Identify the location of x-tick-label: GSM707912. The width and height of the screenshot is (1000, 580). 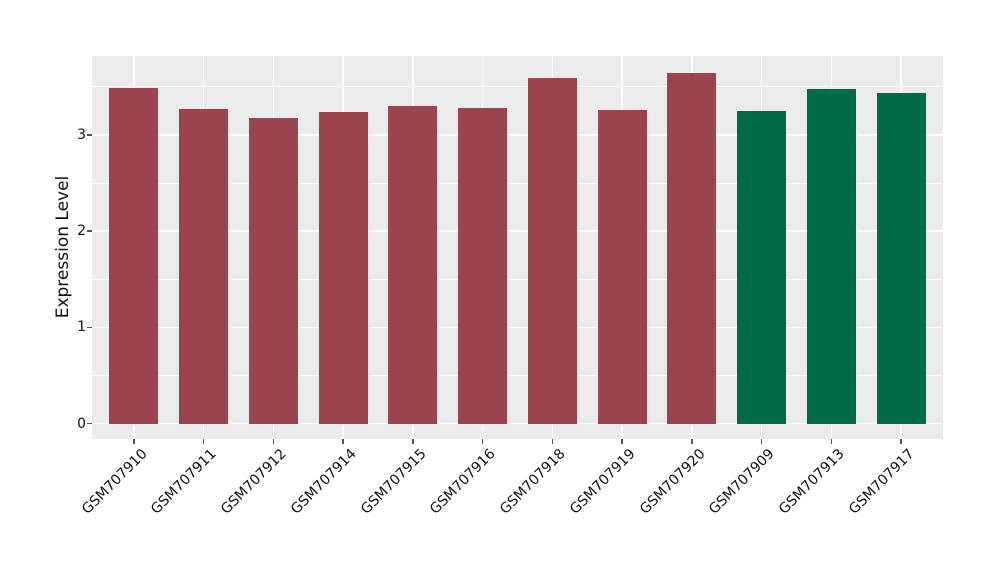
(254, 482).